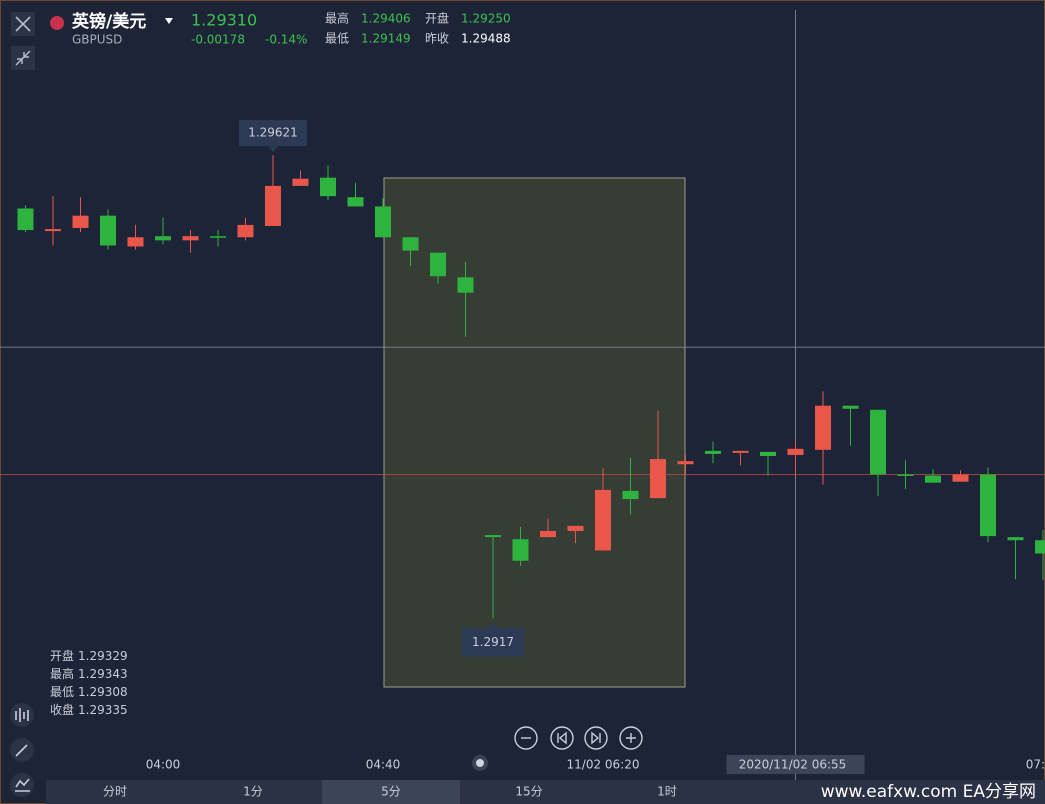  I want to click on high-callout-box, so click(273, 133).